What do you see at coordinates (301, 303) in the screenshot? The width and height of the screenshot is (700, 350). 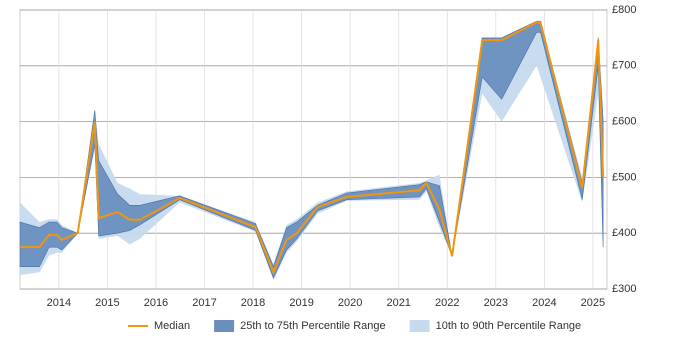 I see `x-tick-label: 2019` at bounding box center [301, 303].